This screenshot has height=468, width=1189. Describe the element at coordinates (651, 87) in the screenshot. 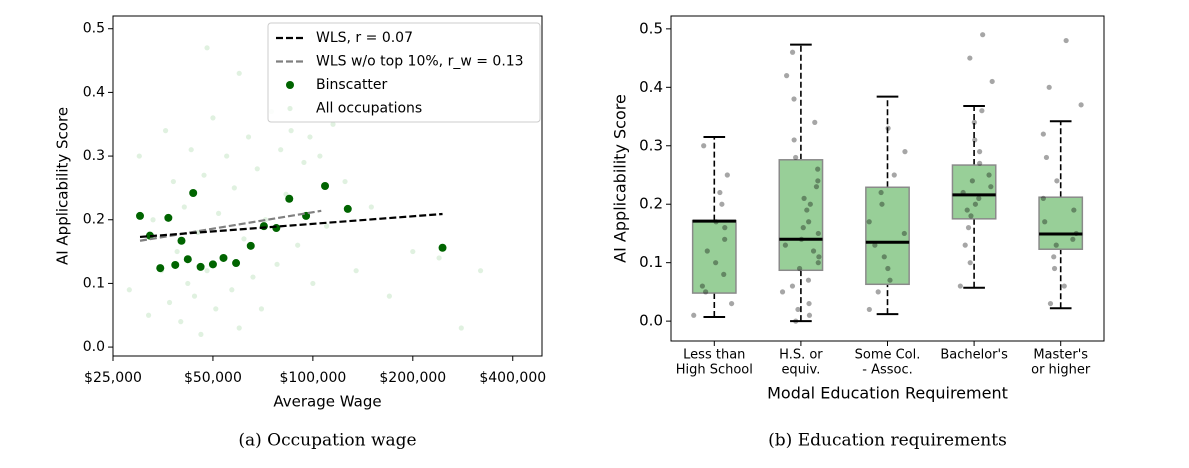

I see `y-tick-label: 0.4` at that location.